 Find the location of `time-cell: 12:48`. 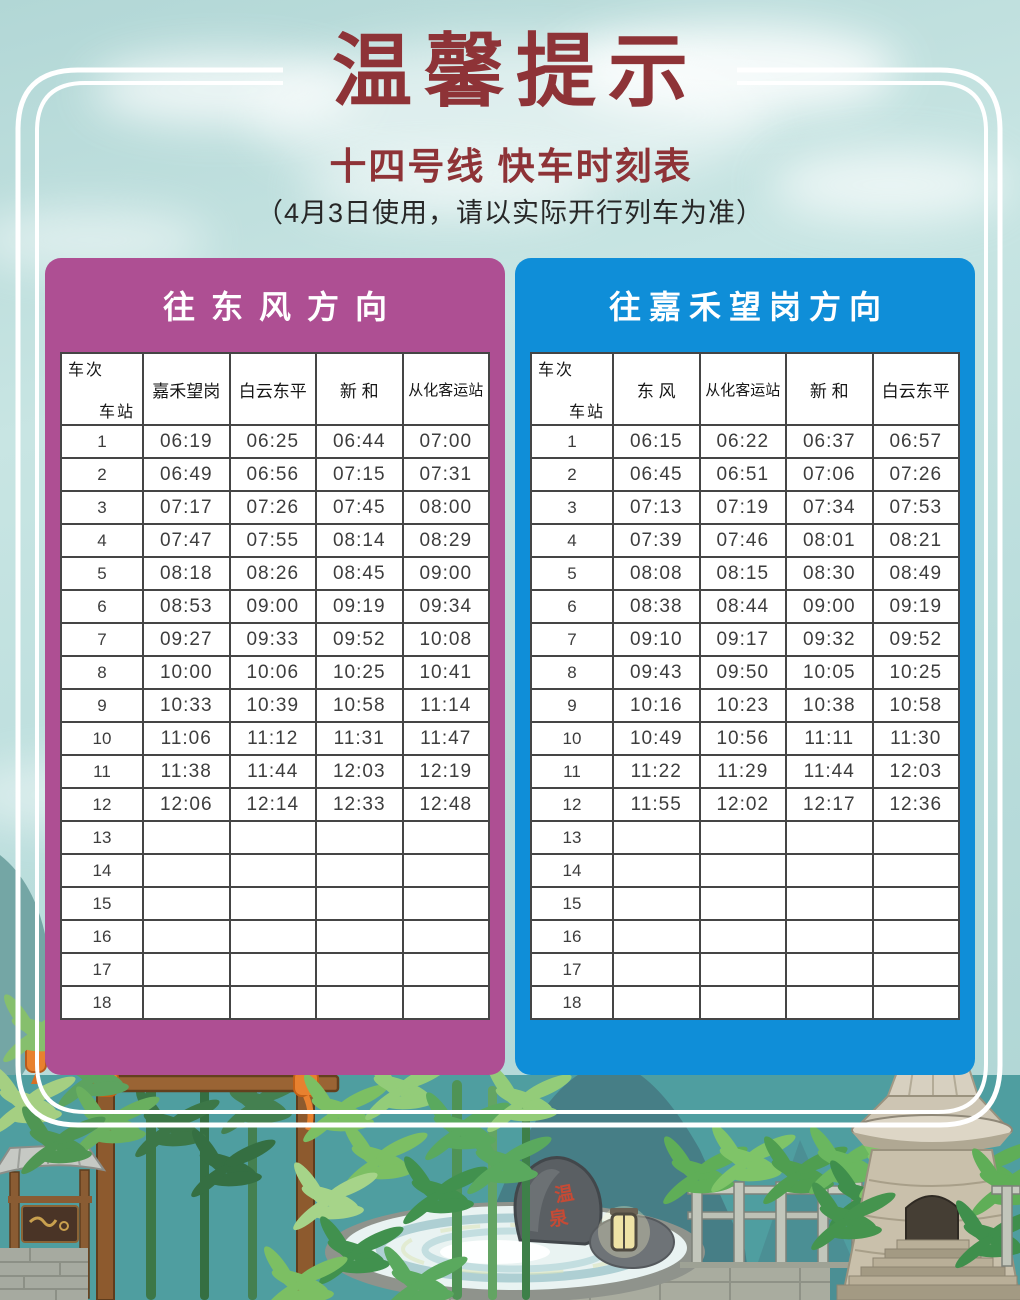

time-cell: 12:48 is located at coordinates (445, 804).